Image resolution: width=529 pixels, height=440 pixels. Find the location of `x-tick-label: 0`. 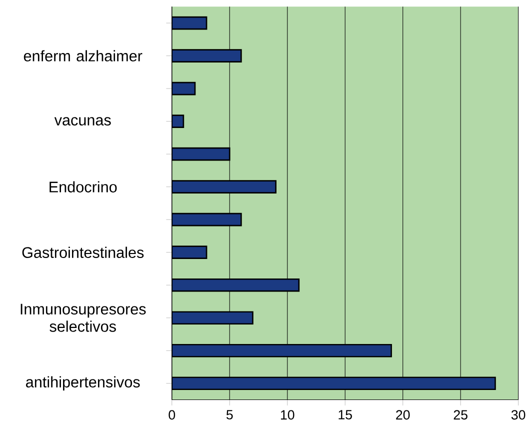

x-tick-label: 0 is located at coordinates (172, 415).